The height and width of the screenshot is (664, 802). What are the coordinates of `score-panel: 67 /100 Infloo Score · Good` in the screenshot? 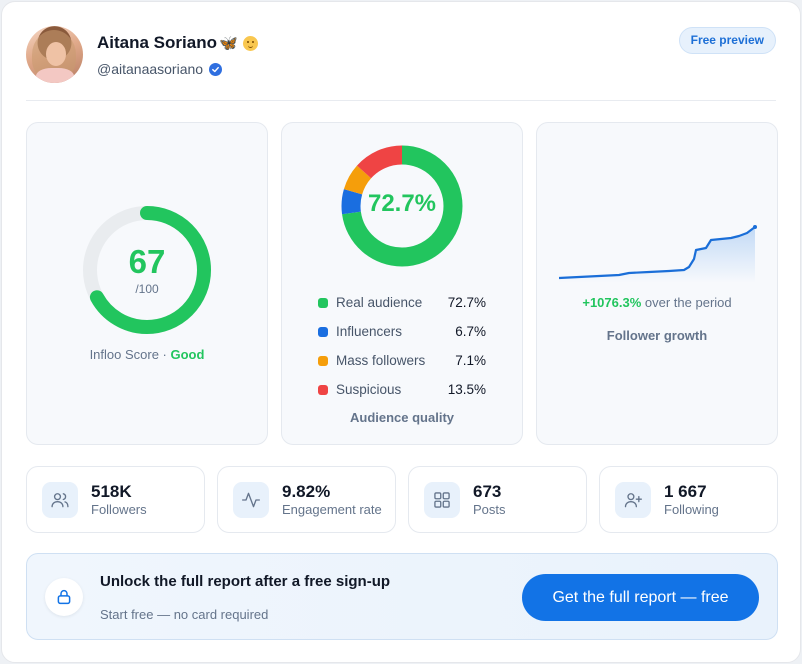 It's located at (147, 283).